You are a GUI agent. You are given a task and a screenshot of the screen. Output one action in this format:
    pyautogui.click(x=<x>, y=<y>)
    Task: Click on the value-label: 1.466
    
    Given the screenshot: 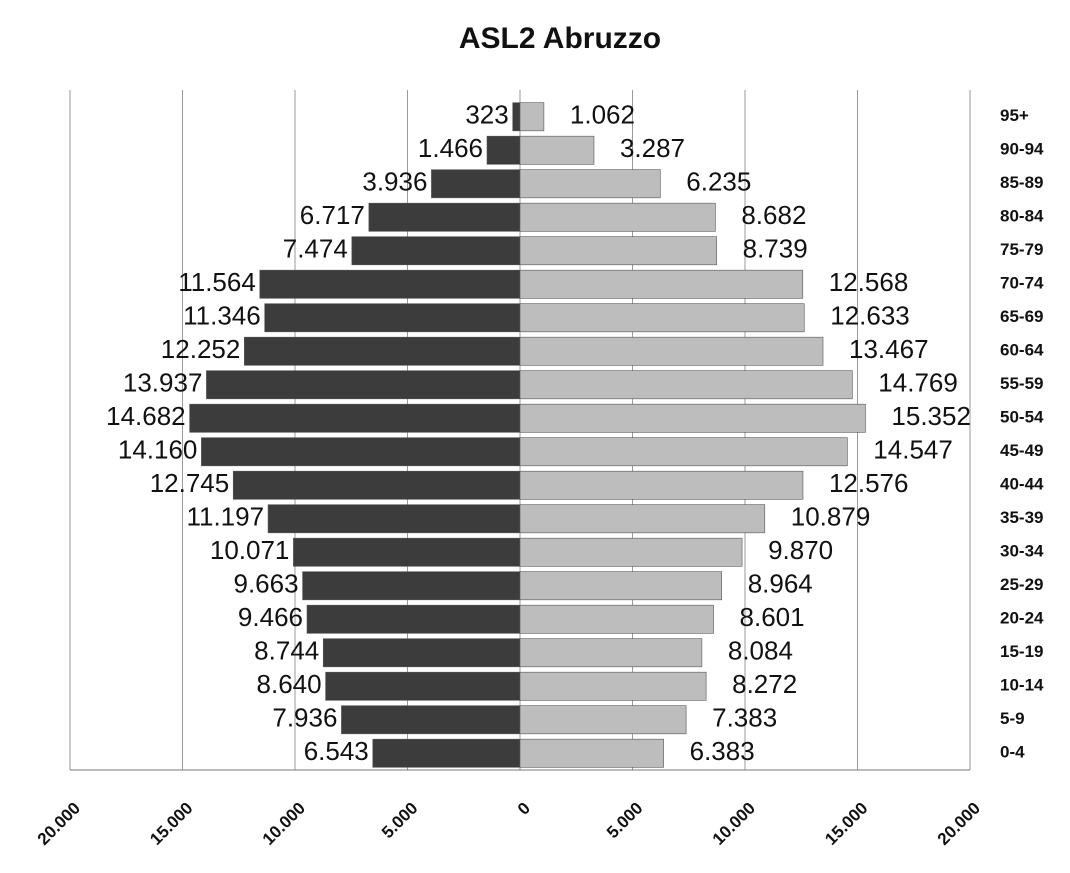 What is the action you would take?
    pyautogui.click(x=450, y=148)
    